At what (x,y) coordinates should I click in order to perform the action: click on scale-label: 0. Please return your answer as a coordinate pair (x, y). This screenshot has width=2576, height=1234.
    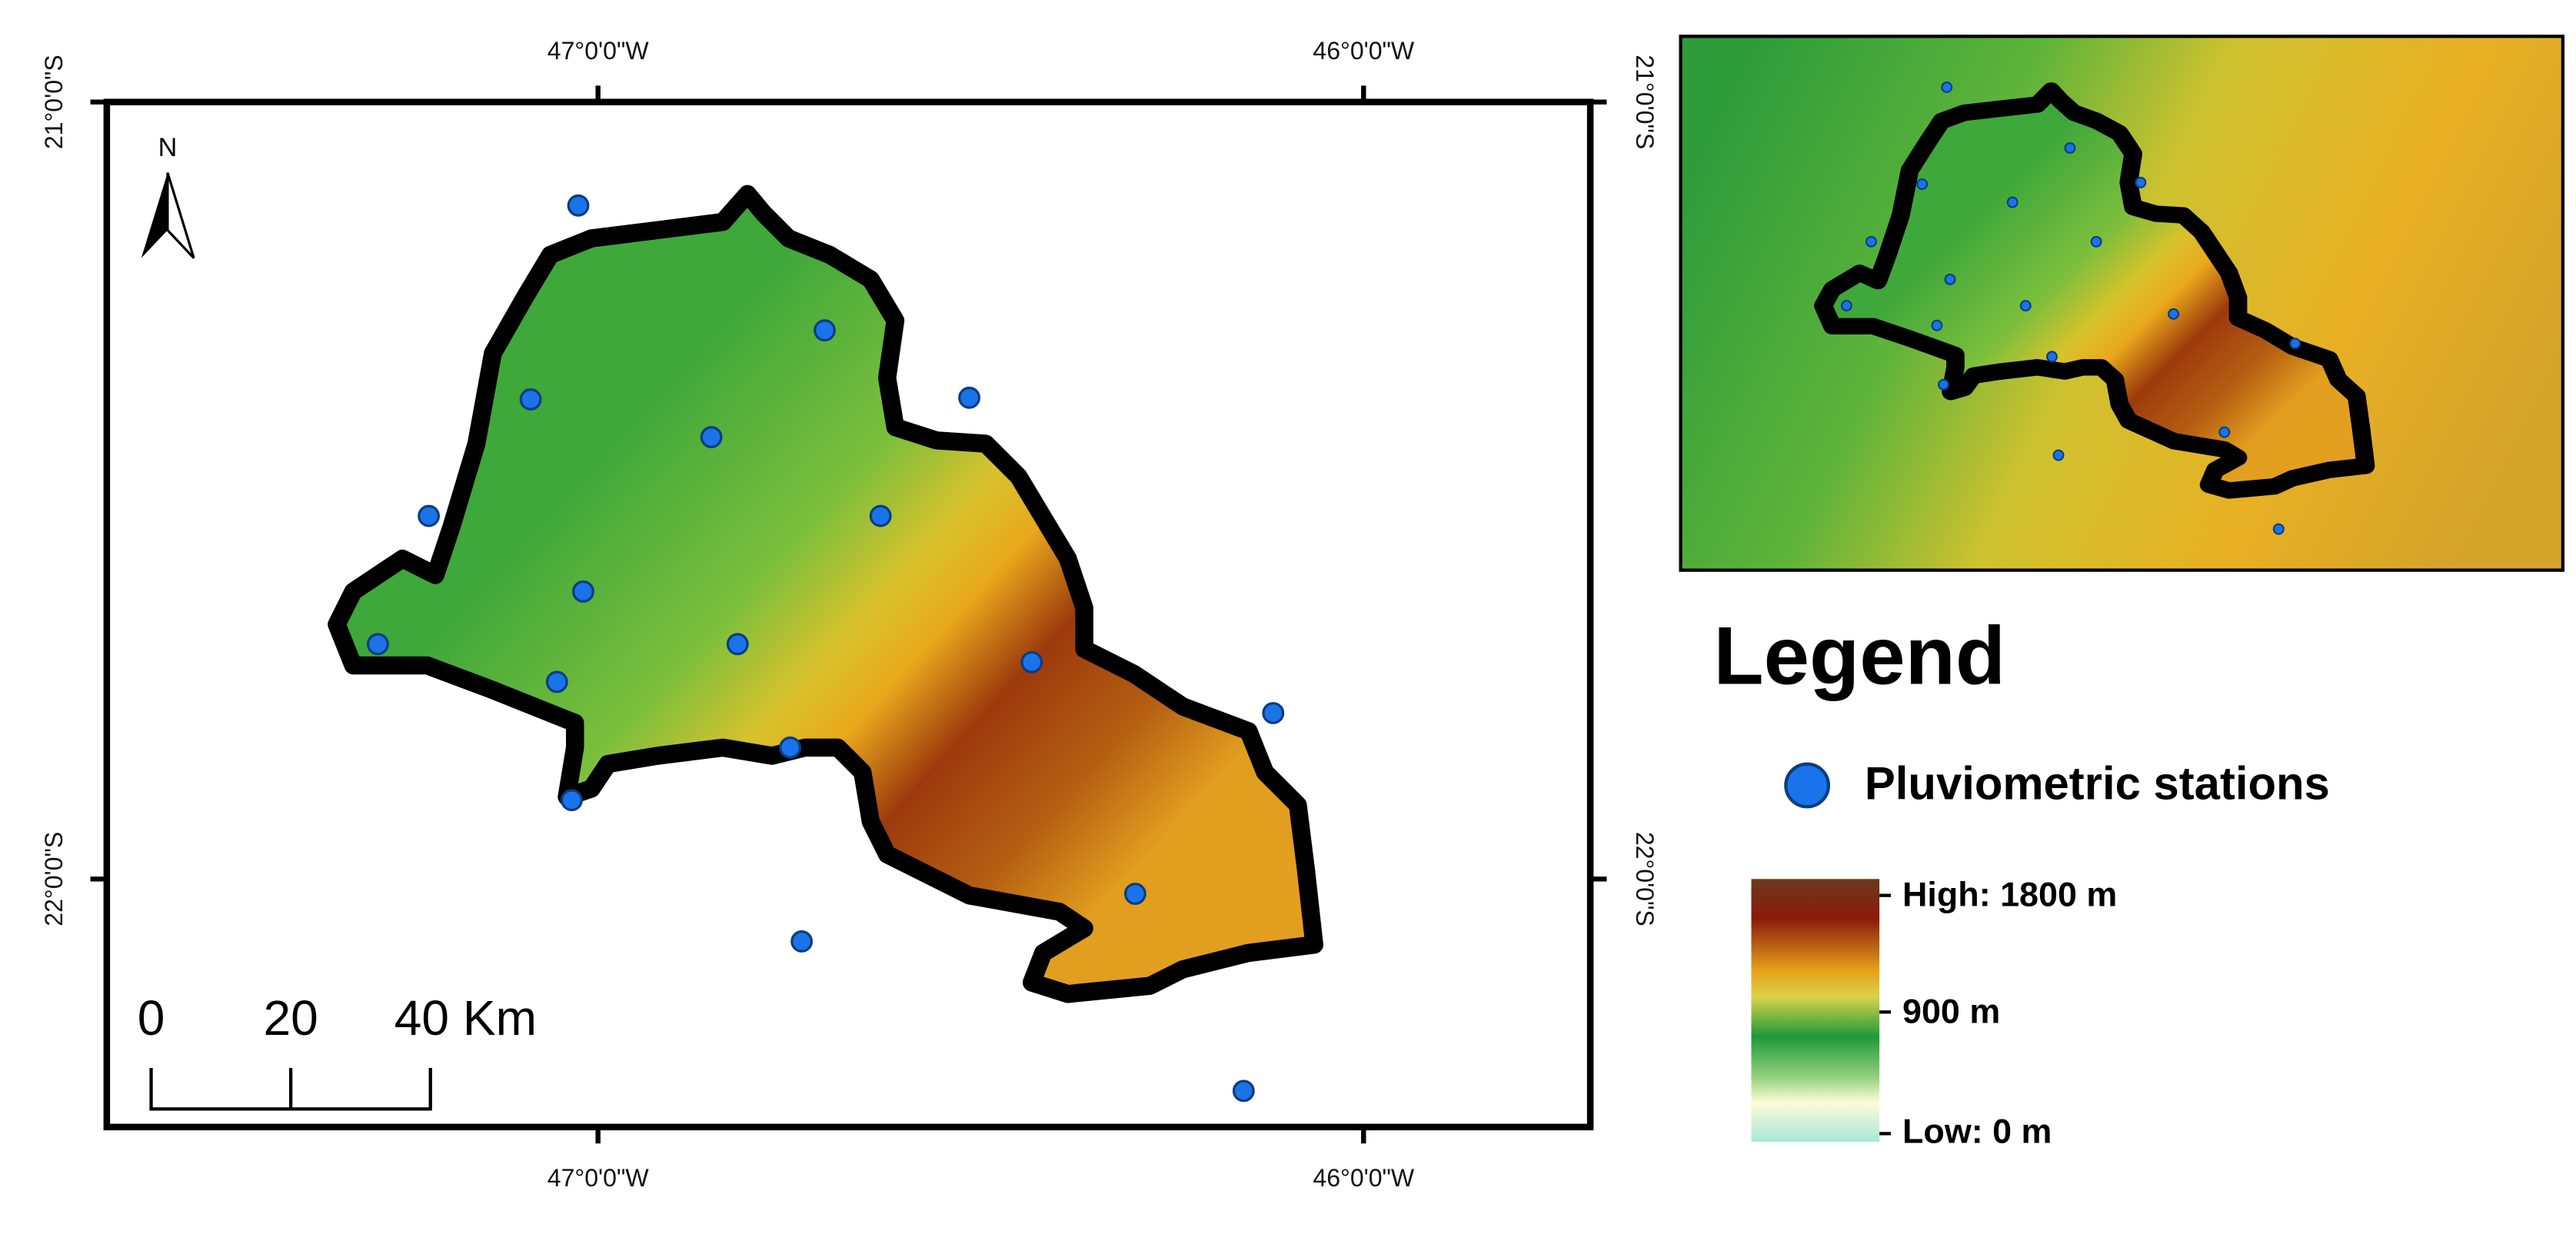
    Looking at the image, I should click on (151, 1018).